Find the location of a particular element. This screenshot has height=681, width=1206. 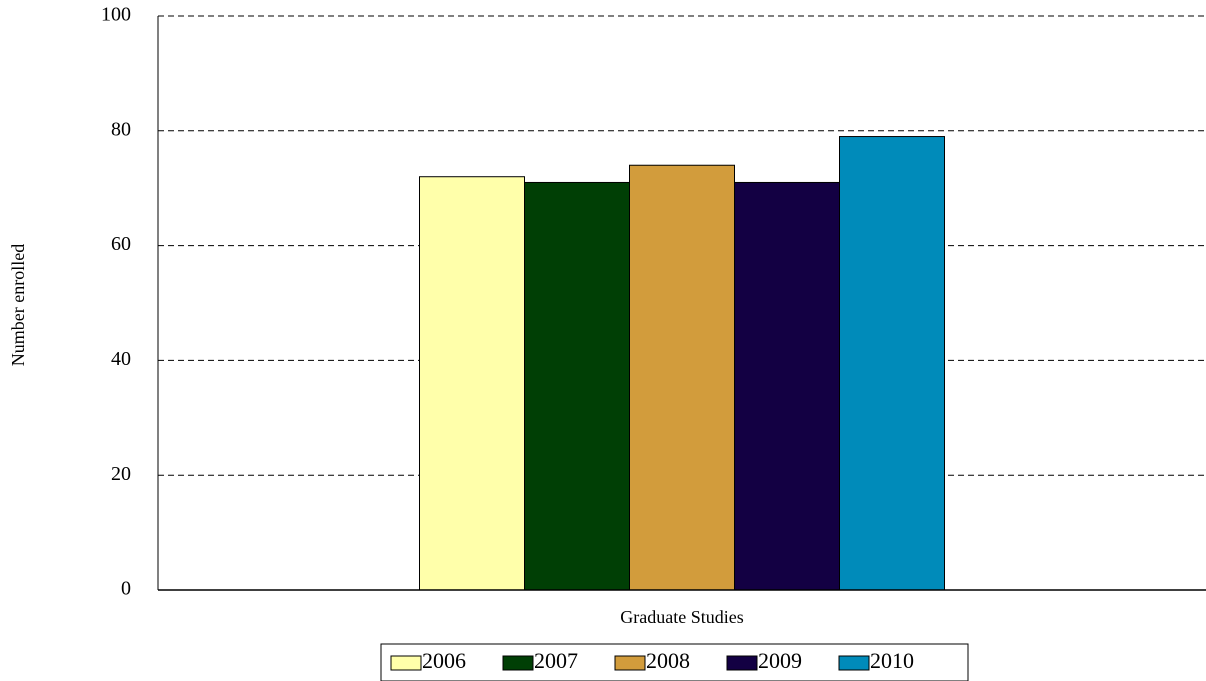

y-tick-labels: 0 20 40 60 80 100 is located at coordinates (116, 302).